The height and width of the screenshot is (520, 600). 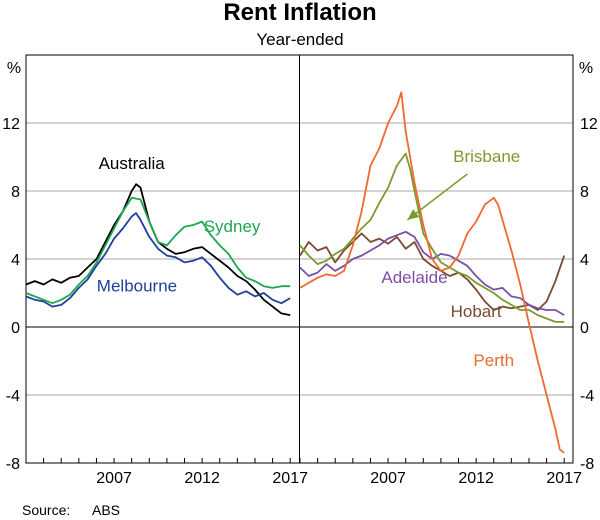 What do you see at coordinates (476, 311) in the screenshot?
I see `series-label-hobart: Hobart` at bounding box center [476, 311].